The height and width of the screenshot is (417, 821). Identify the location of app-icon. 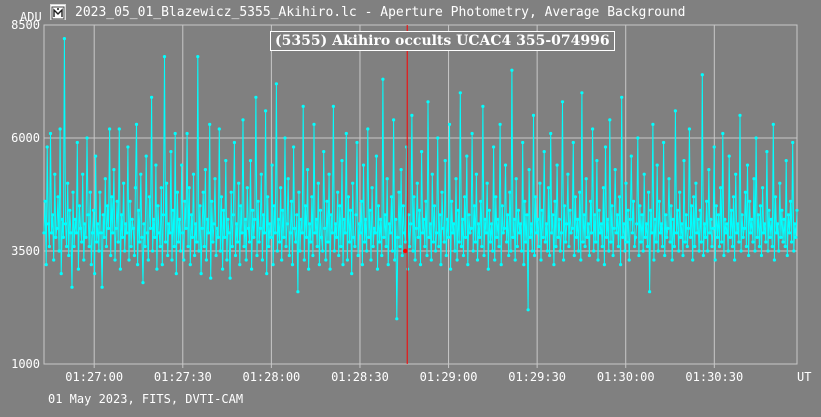
(58, 12).